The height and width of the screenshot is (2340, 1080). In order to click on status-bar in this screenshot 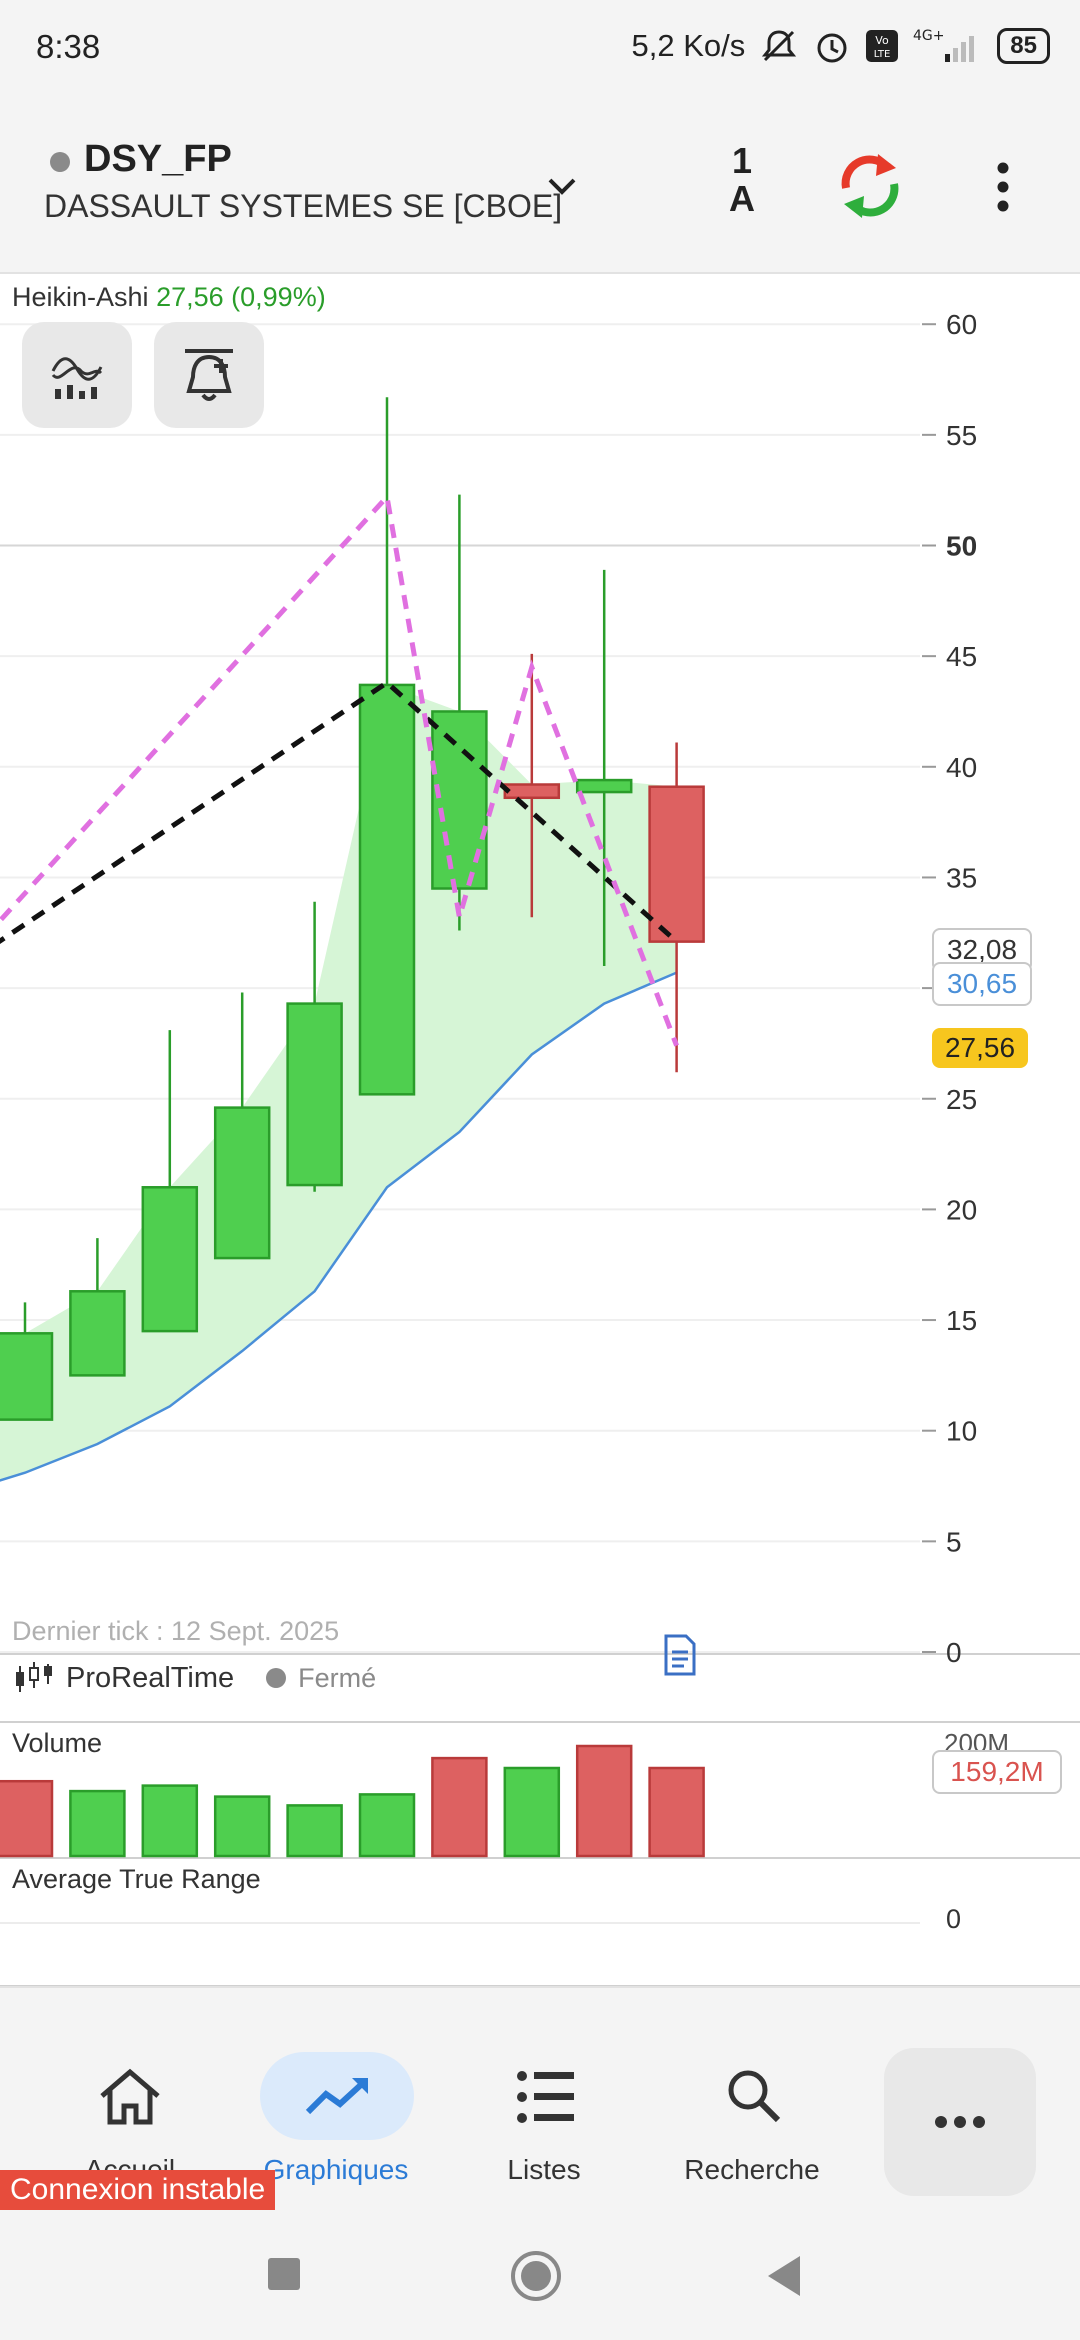, I will do `click(540, 48)`.